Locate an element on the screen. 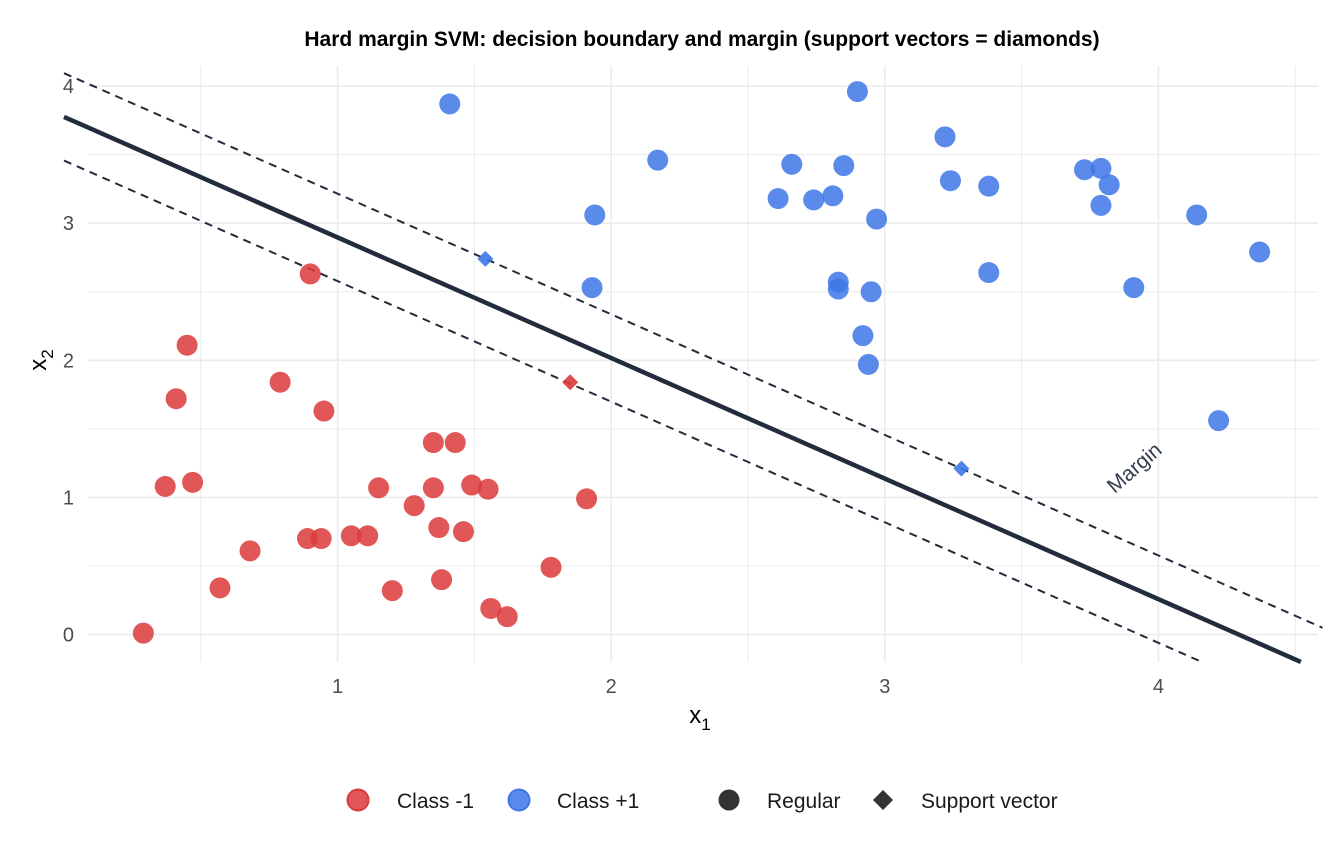  y-tick-label: 1 is located at coordinates (68, 498).